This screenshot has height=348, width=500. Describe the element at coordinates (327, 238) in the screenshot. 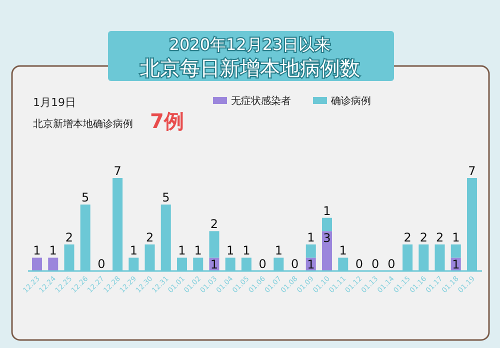

I see `data-label: 3` at that location.